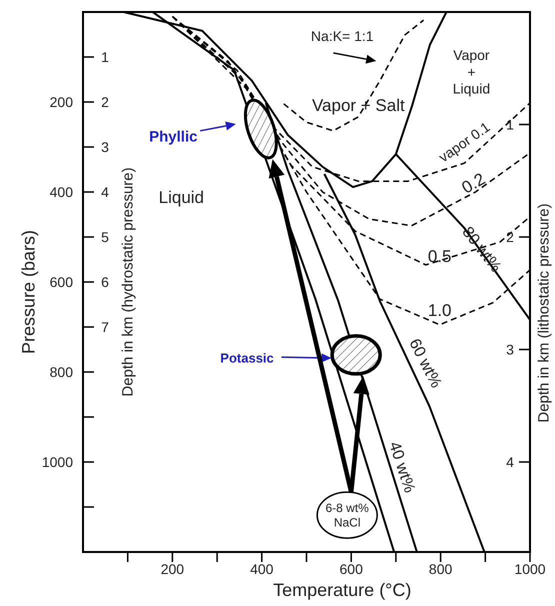 The height and width of the screenshot is (606, 555). What do you see at coordinates (401, 467) in the screenshot?
I see `annotation: 40 wt%` at bounding box center [401, 467].